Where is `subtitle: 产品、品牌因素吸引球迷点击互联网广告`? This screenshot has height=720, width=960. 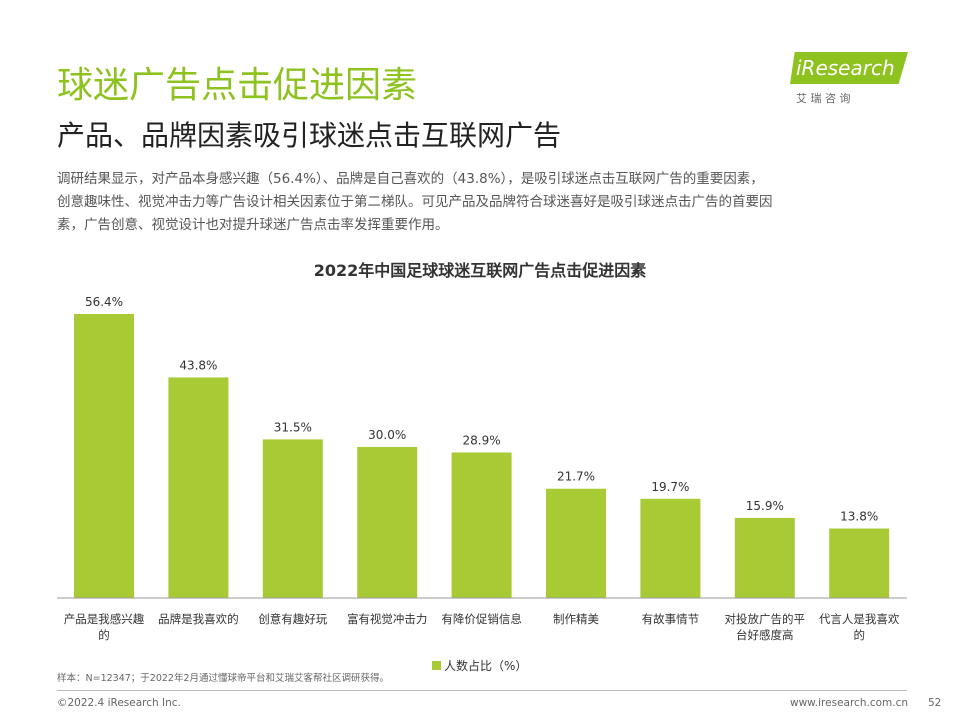
subtitle: 产品、品牌因素吸引球迷点击互联网广告 is located at coordinates (309, 135).